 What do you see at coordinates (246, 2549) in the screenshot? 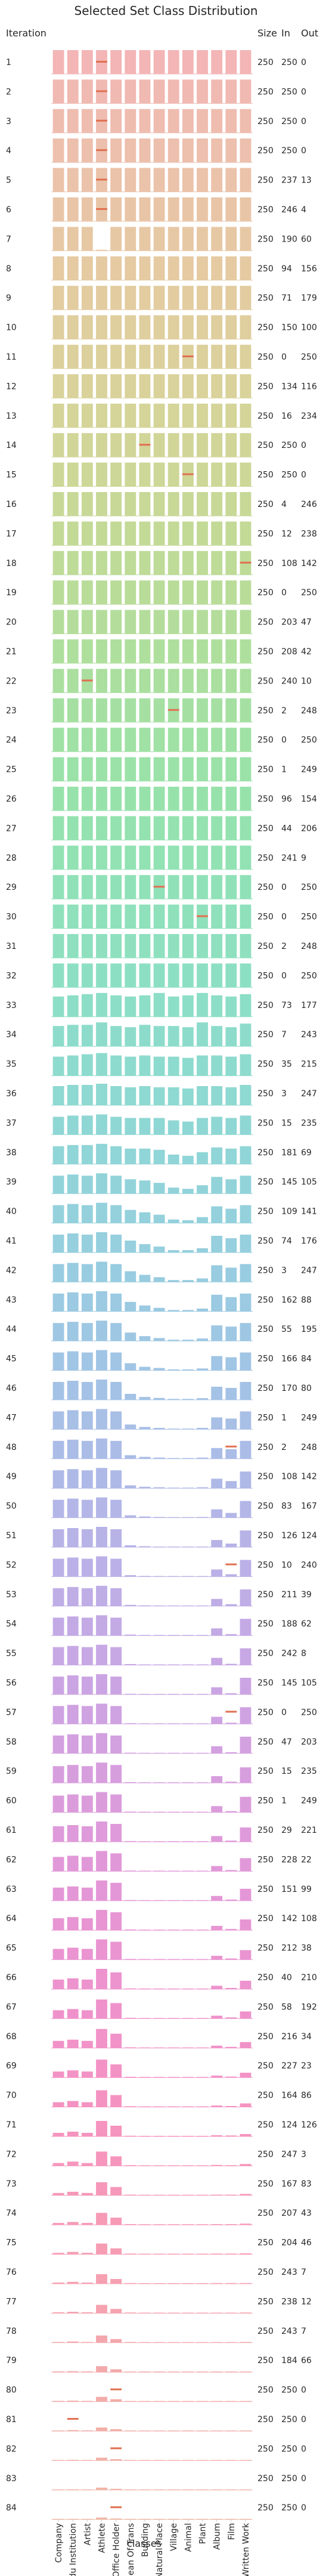
I see `category-label: Written Work` at bounding box center [246, 2549].